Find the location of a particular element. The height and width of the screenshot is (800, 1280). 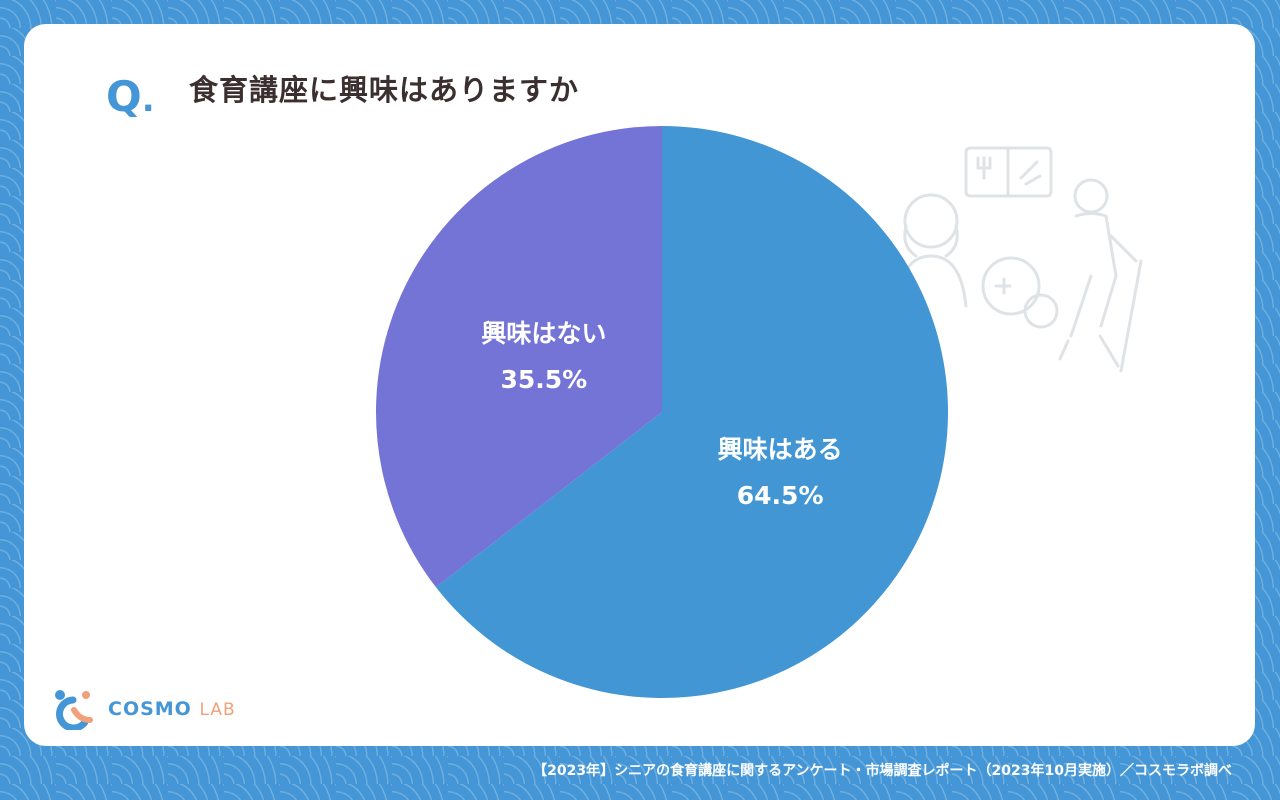

slice-label-2: 興味はない is located at coordinates (543, 333).